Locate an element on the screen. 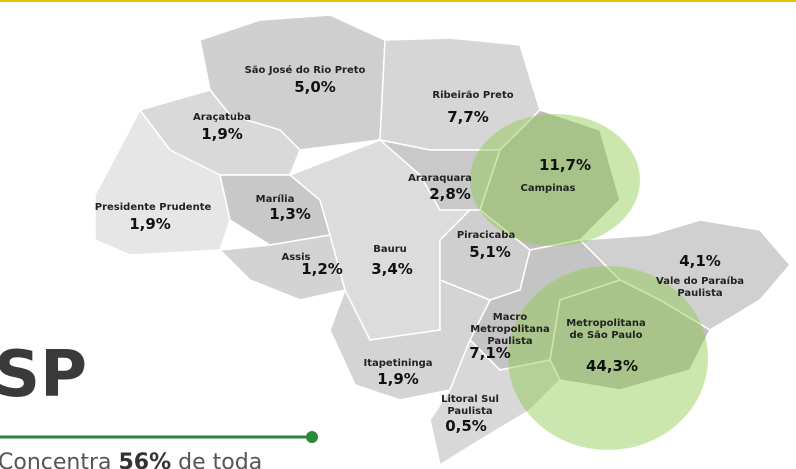 Image resolution: width=796 pixels, height=469 pixels. region-share: 5,0% is located at coordinates (315, 87).